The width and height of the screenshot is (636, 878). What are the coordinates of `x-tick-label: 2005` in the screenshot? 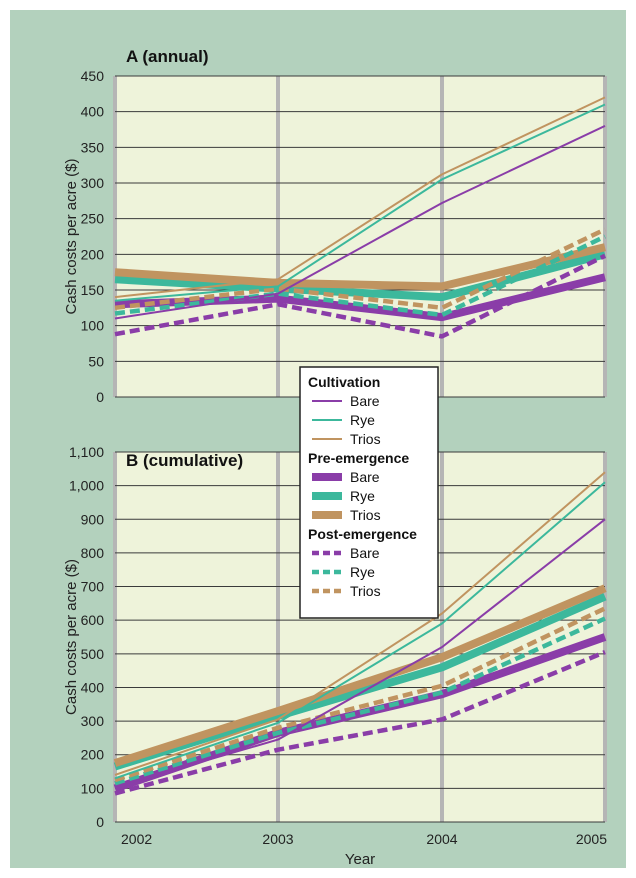 It's located at (591, 839).